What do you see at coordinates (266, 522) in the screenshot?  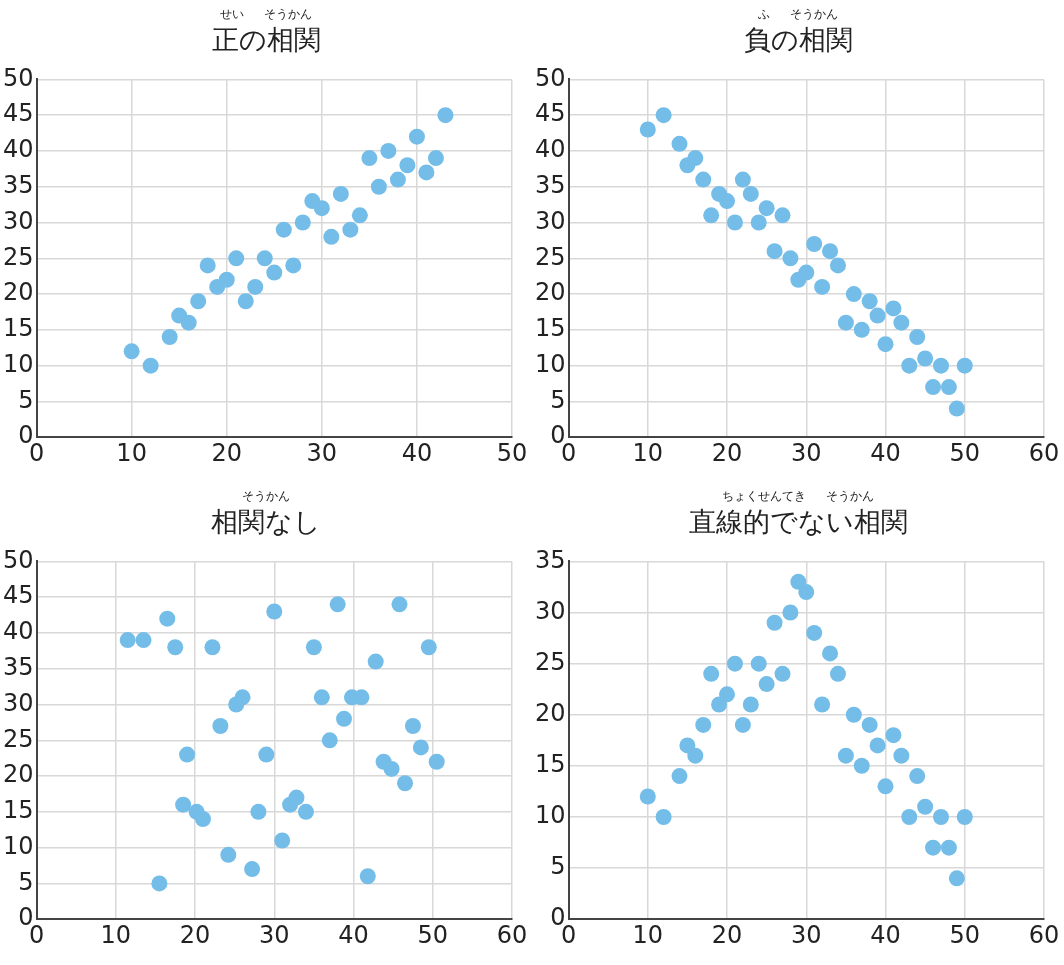 I see `chart-title: 相関なし` at bounding box center [266, 522].